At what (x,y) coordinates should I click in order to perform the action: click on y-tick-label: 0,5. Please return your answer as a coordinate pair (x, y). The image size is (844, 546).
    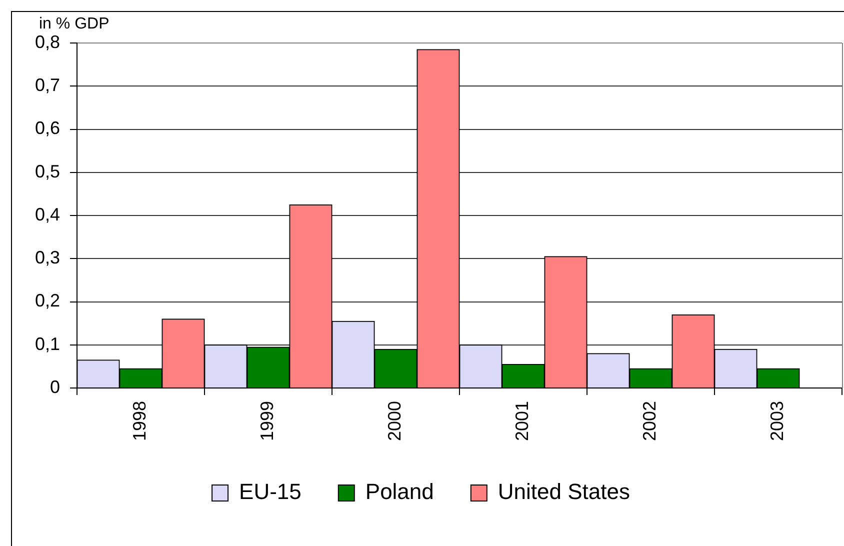
    Looking at the image, I should click on (47, 171).